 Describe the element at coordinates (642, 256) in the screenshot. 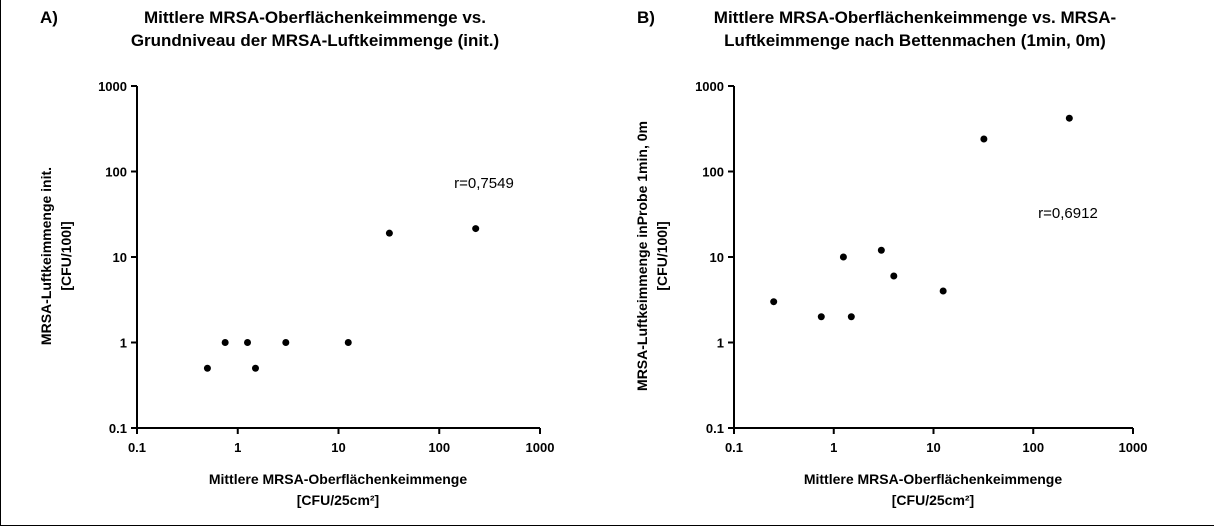

I see `panel-b-ylabel-line-1: MRSA-Luftkeimmenge inProbe 1min, 0m` at that location.